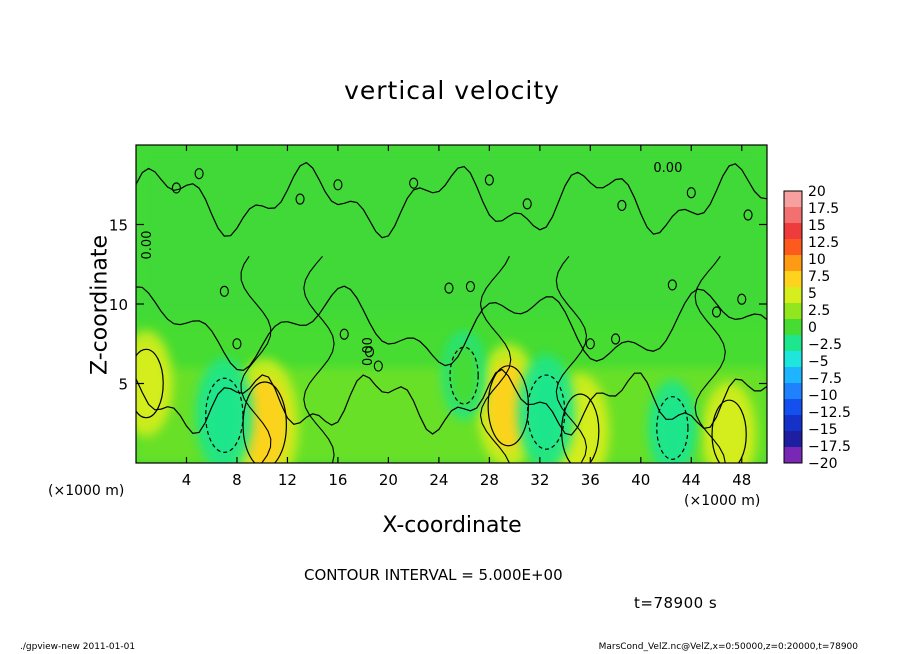 The width and height of the screenshot is (904, 654). I want to click on zero-contour-lower, so click(451, 402).